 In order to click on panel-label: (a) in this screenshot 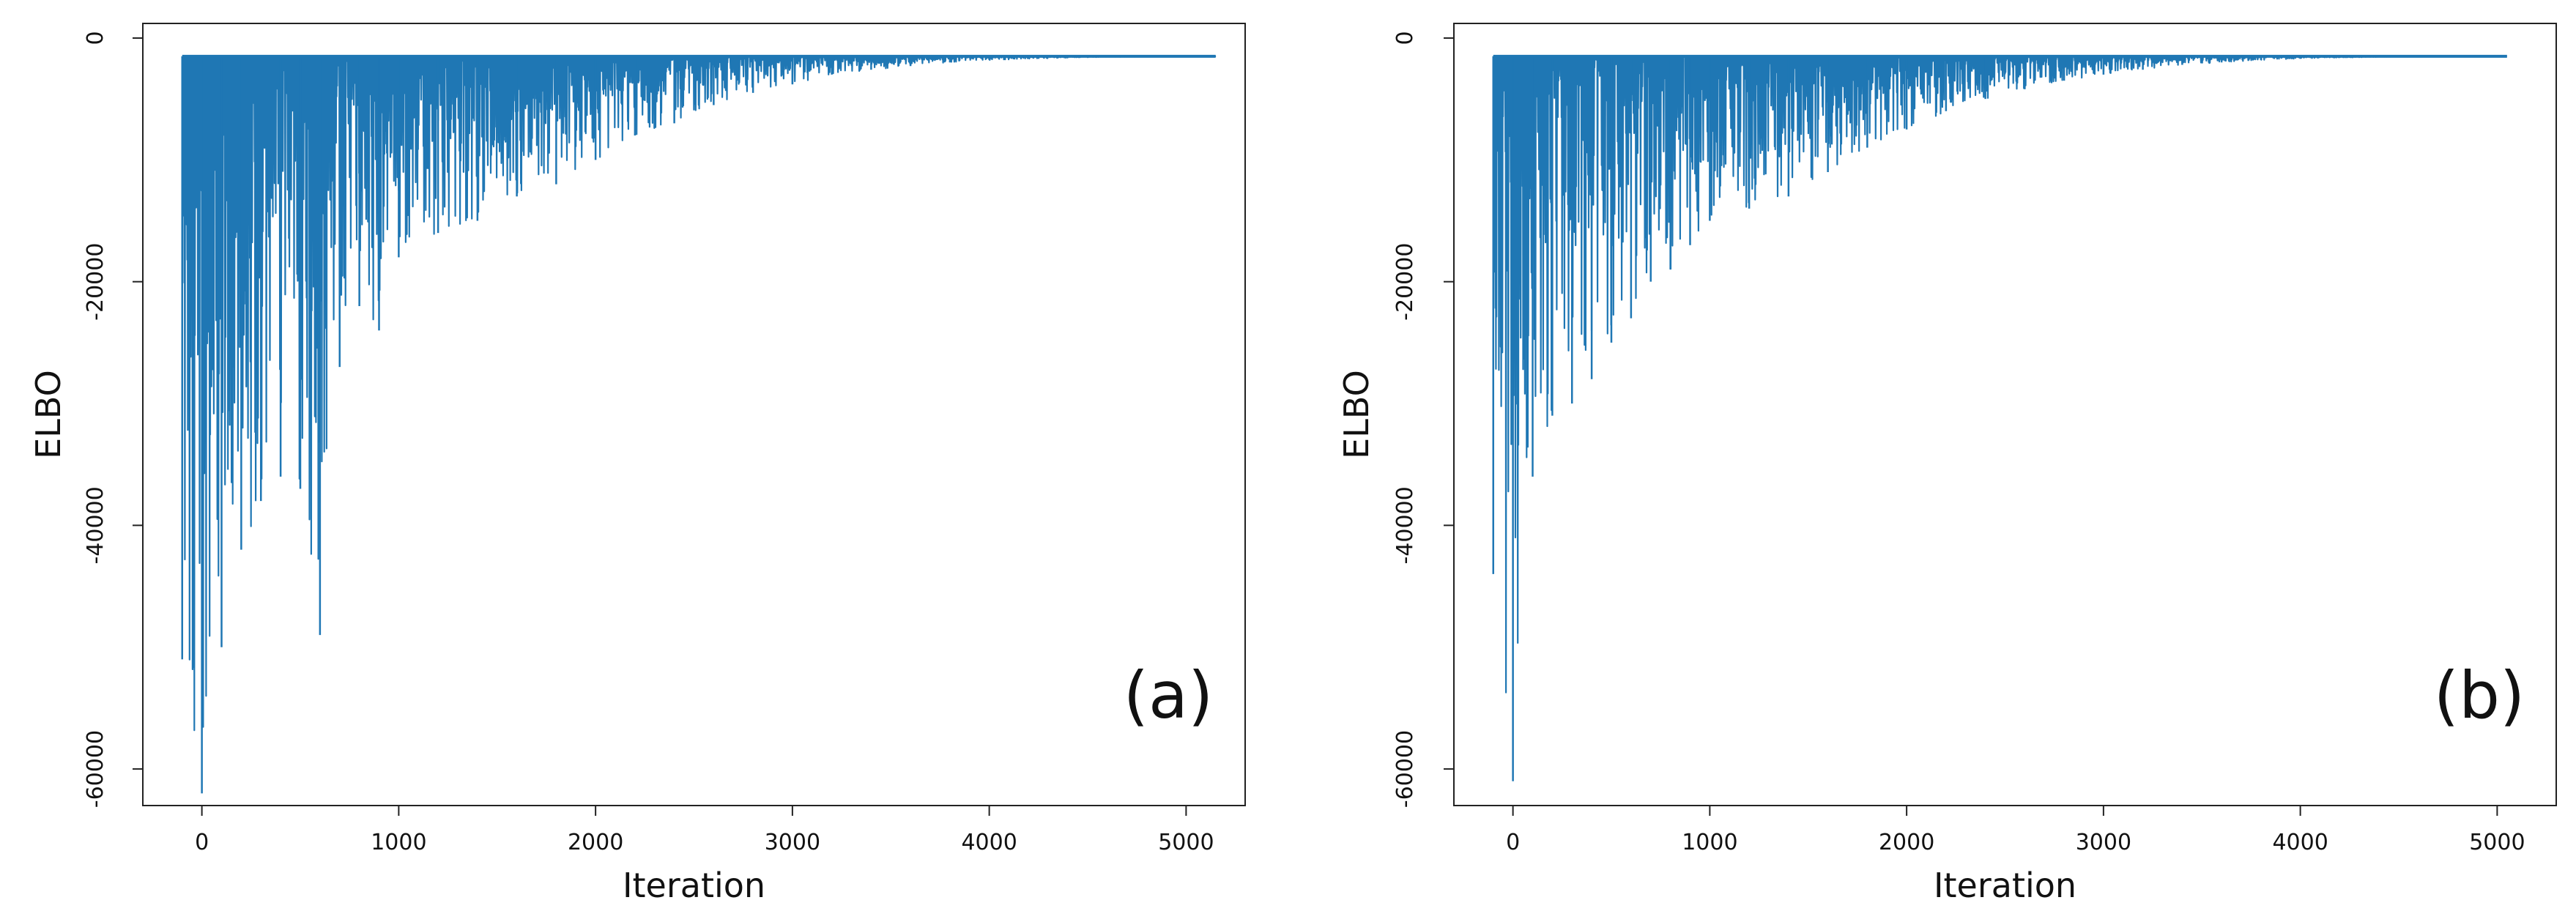, I will do `click(1169, 695)`.